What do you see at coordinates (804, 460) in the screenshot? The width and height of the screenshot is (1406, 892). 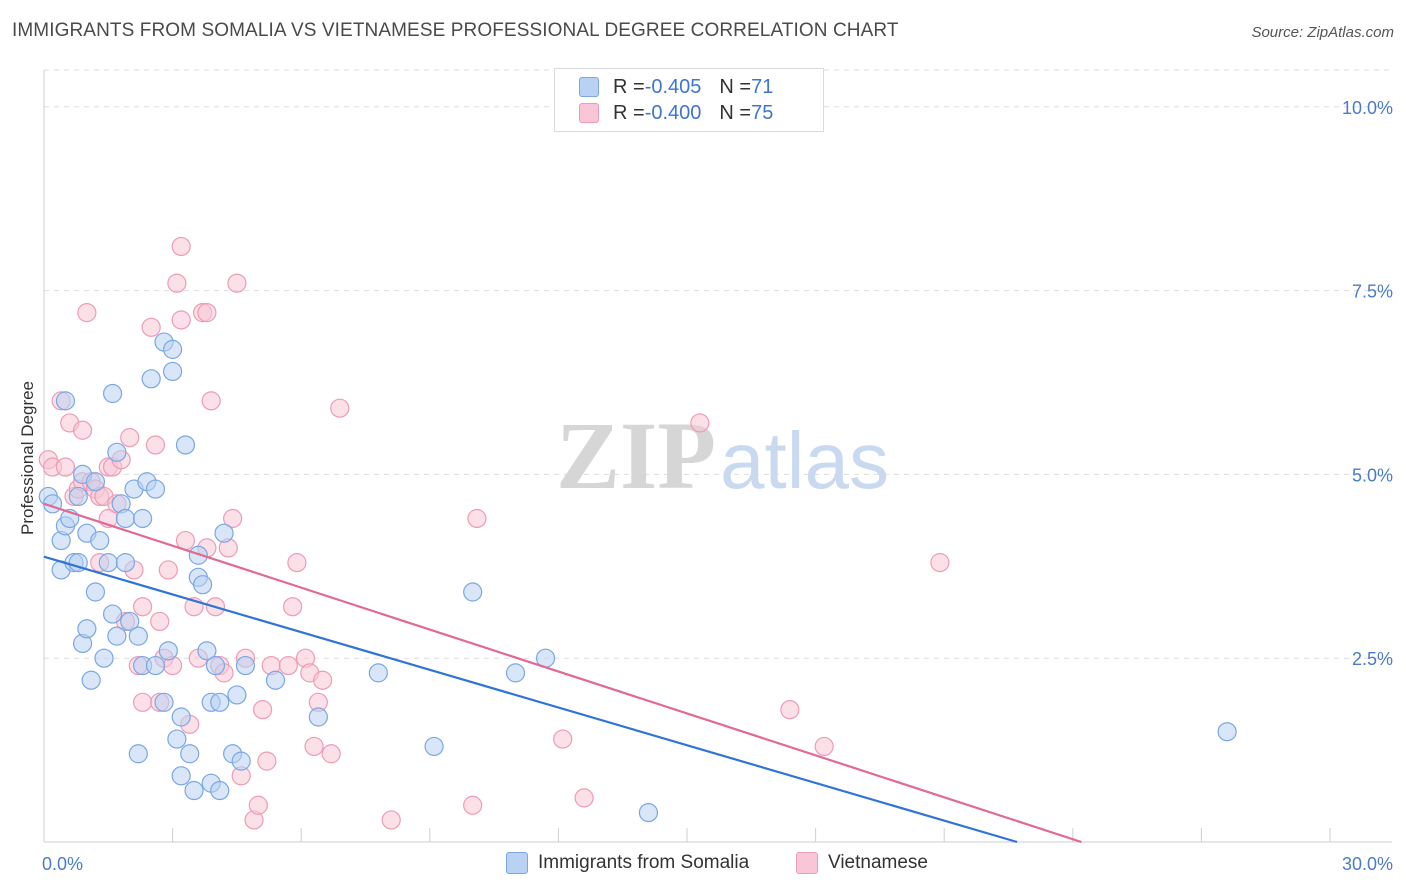 I see `watermark-atlas: atlas` at bounding box center [804, 460].